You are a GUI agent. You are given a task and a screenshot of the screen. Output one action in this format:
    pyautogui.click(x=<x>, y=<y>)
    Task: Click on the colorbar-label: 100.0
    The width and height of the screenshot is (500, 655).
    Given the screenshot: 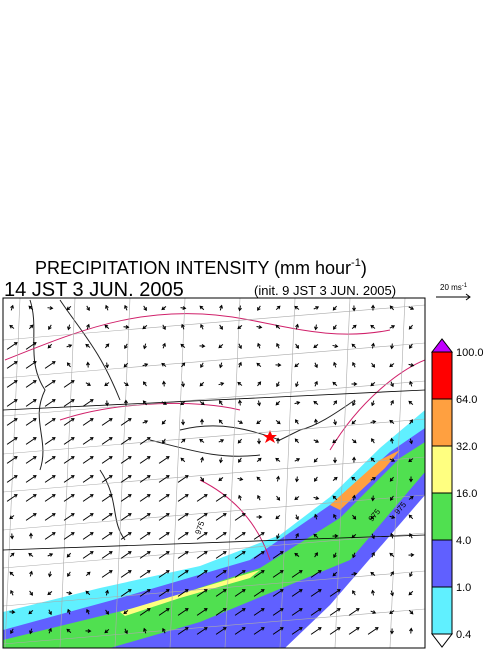 What is the action you would take?
    pyautogui.click(x=470, y=353)
    